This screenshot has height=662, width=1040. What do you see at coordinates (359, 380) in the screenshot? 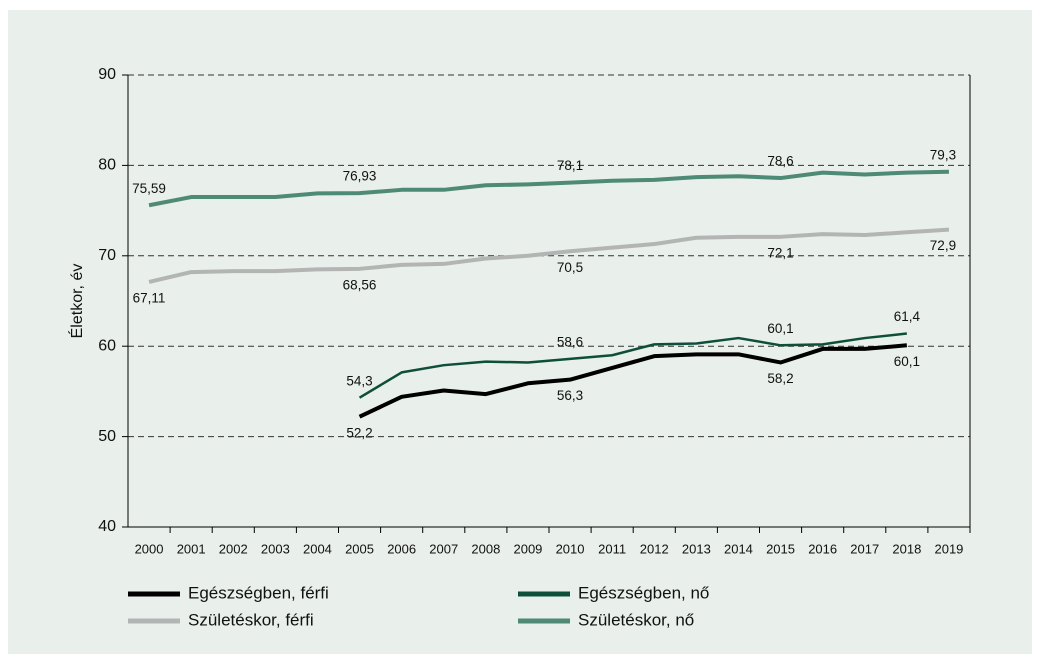
I see `value-label: 54,3` at bounding box center [359, 380].